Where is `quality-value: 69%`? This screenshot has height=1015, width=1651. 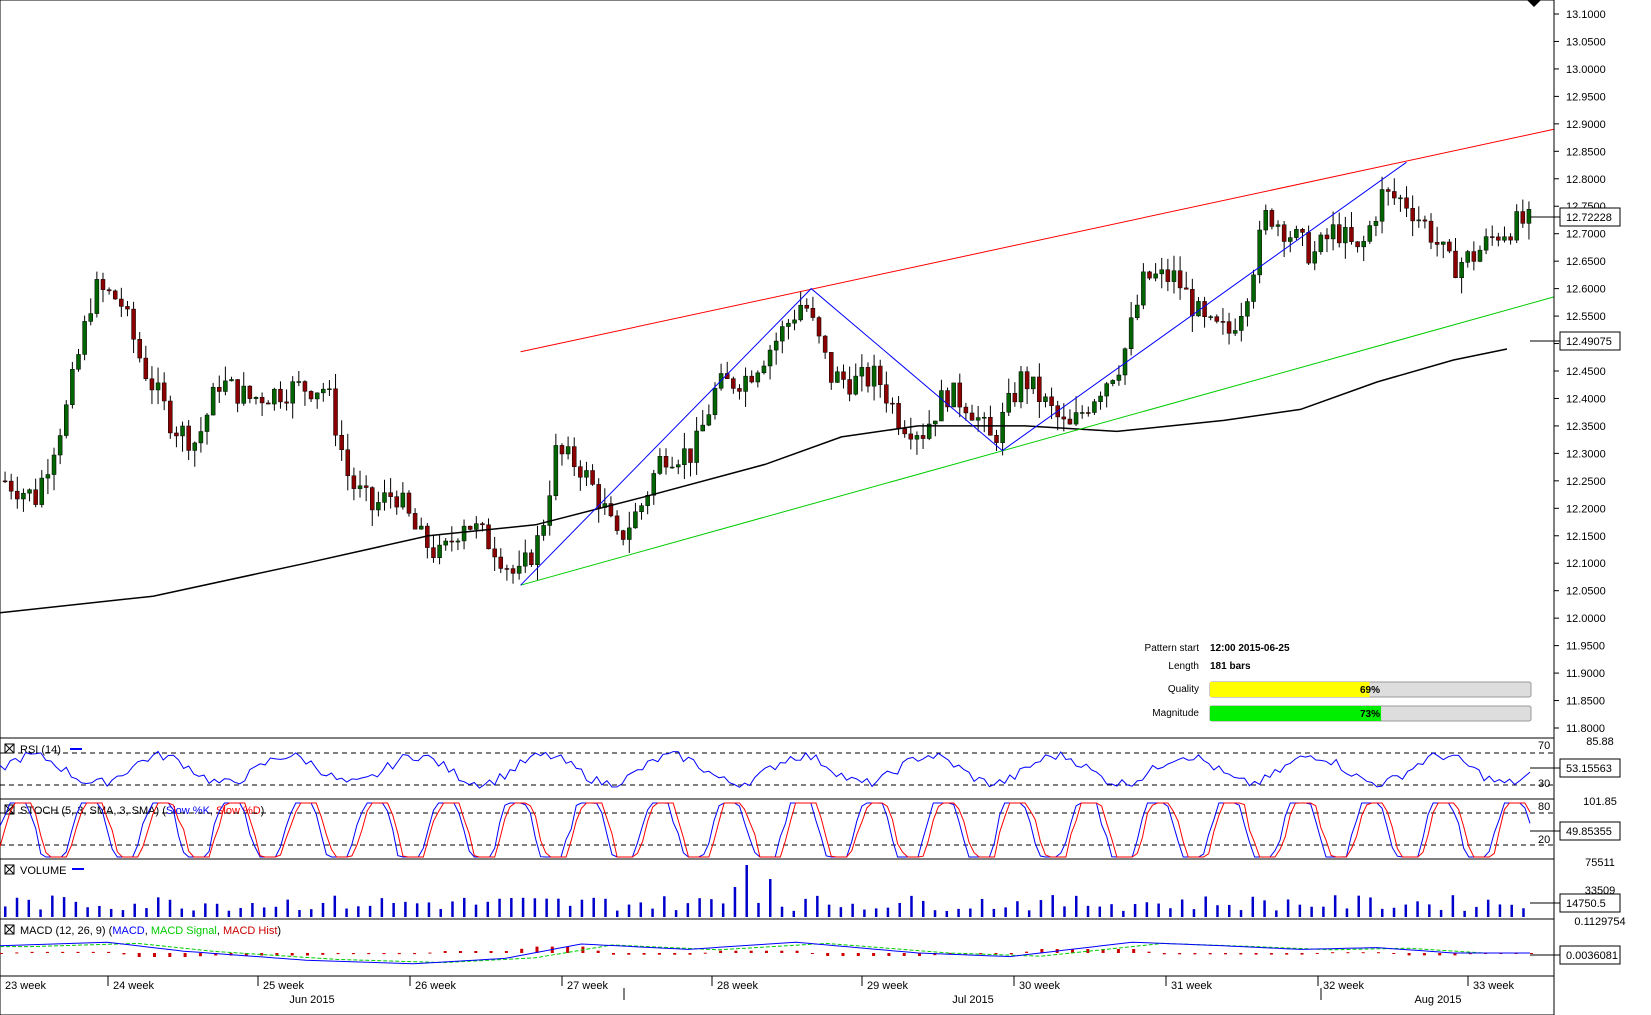 quality-value: 69% is located at coordinates (1370, 690).